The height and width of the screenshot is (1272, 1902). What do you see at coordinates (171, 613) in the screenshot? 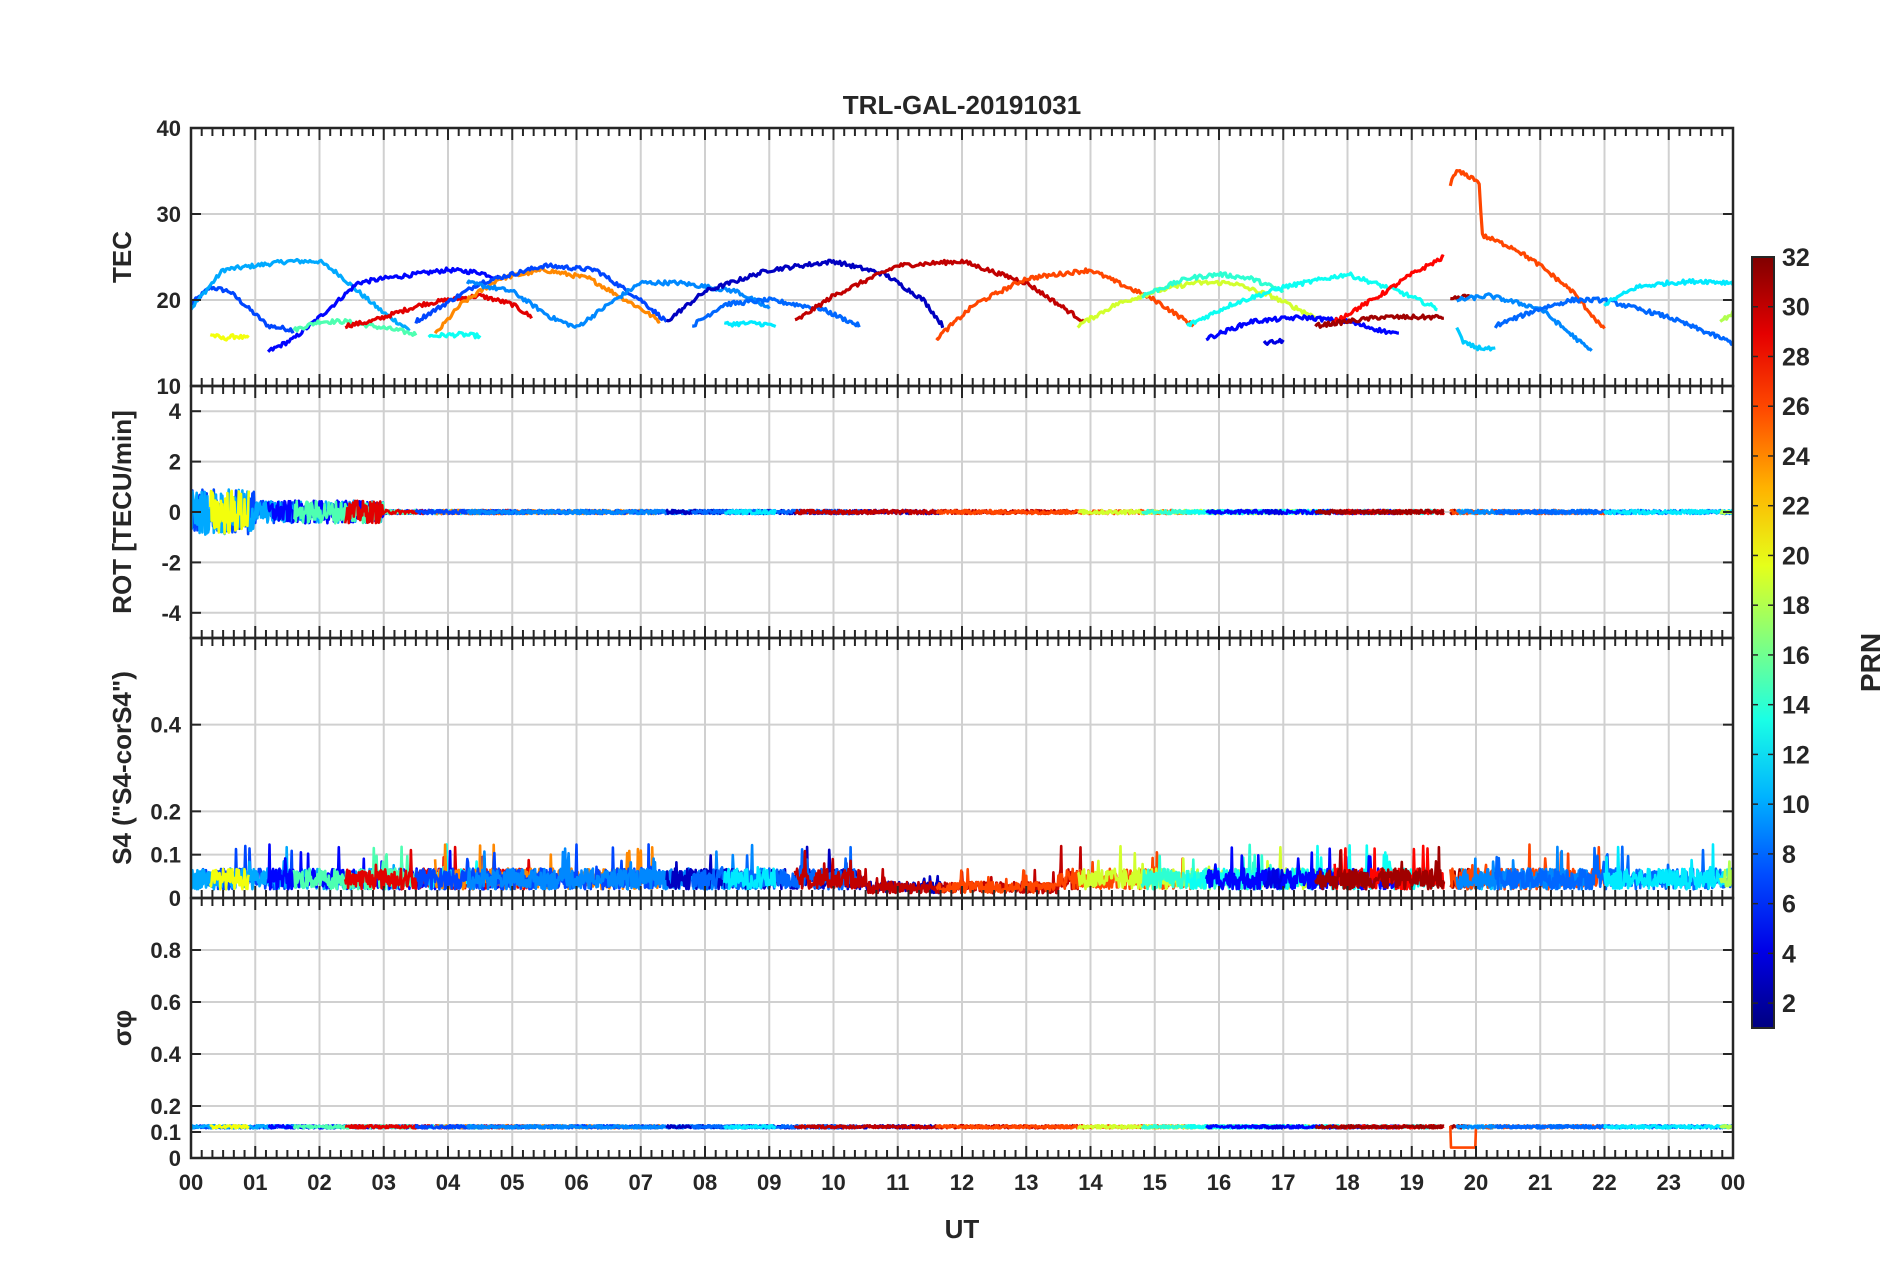
I see `tick-label-y: -4` at bounding box center [171, 613].